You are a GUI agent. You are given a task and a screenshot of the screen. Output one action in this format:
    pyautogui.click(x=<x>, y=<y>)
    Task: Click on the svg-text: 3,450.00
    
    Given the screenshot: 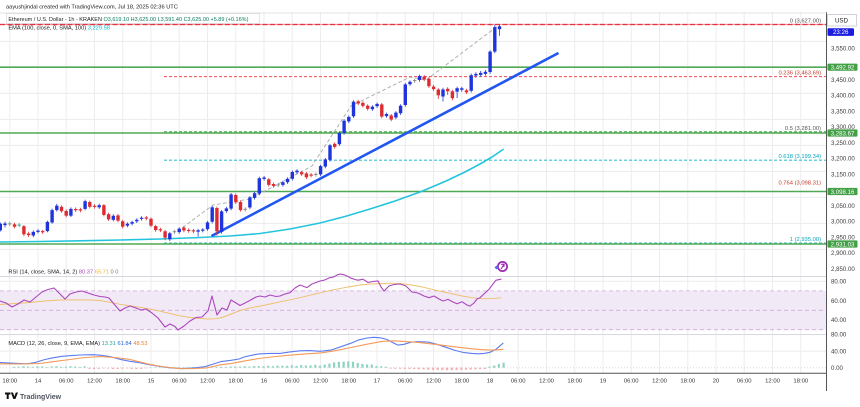 What is the action you would take?
    pyautogui.click(x=843, y=80)
    